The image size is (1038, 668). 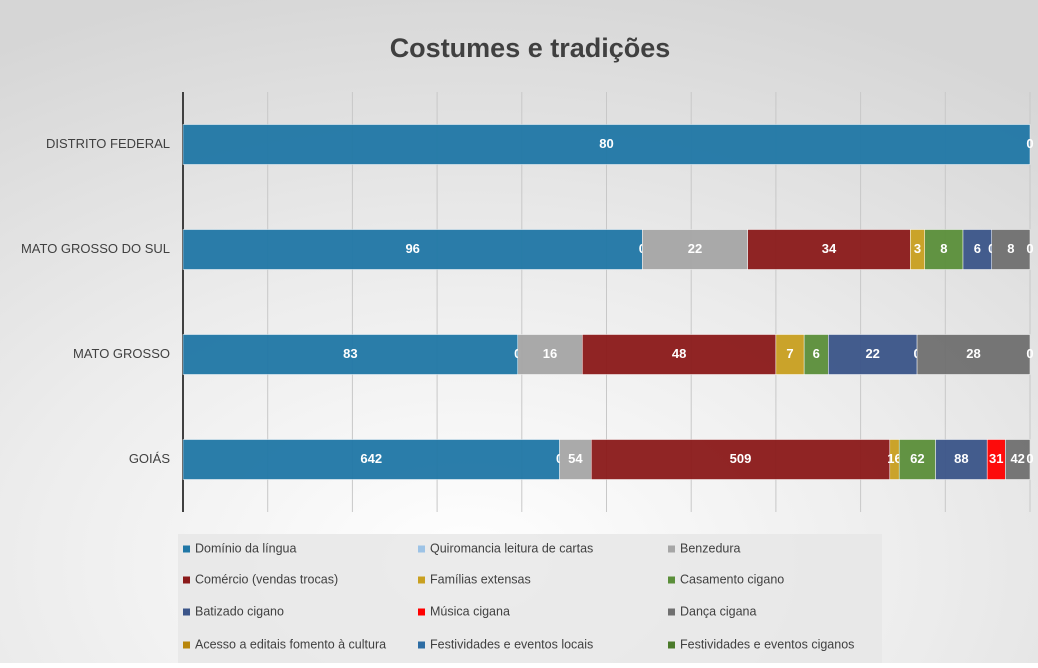 I want to click on legend-label: Dança cigana, so click(x=718, y=611).